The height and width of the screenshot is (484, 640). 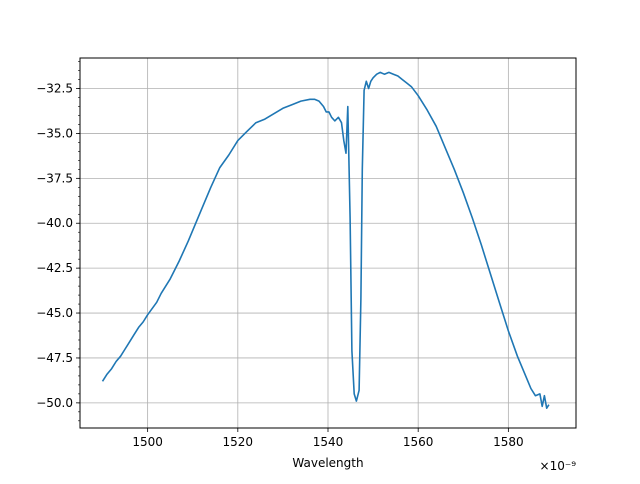 I want to click on x-axis-label: Wavelength, so click(x=327, y=463).